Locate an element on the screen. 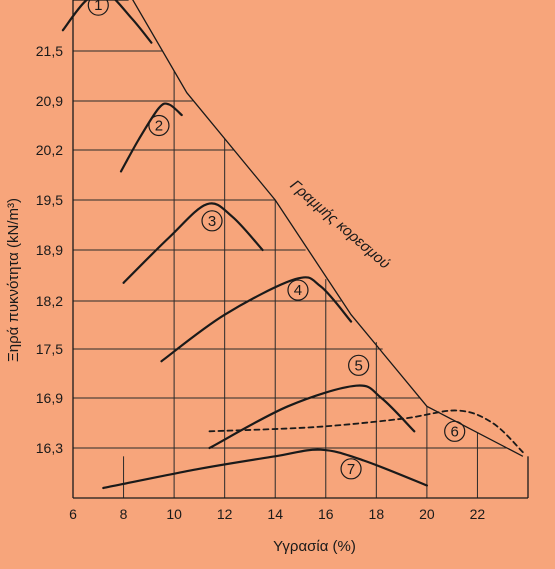 The height and width of the screenshot is (569, 555). curve-number-text: 1 is located at coordinates (98, 7).